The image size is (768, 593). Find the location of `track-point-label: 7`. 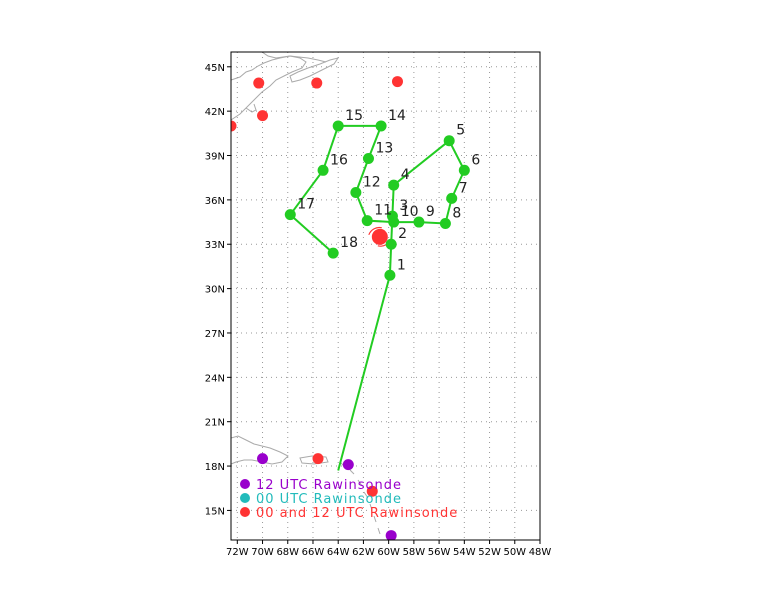

track-point-label: 7 is located at coordinates (463, 188).